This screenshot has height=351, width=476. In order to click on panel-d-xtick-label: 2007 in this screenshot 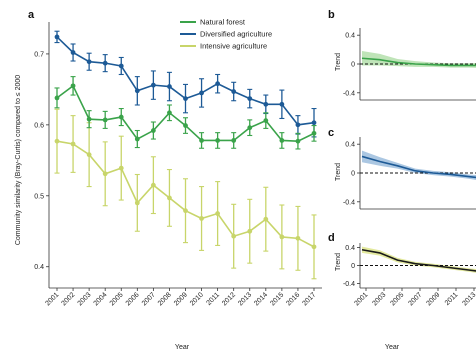, I will do `click(415, 299)`.